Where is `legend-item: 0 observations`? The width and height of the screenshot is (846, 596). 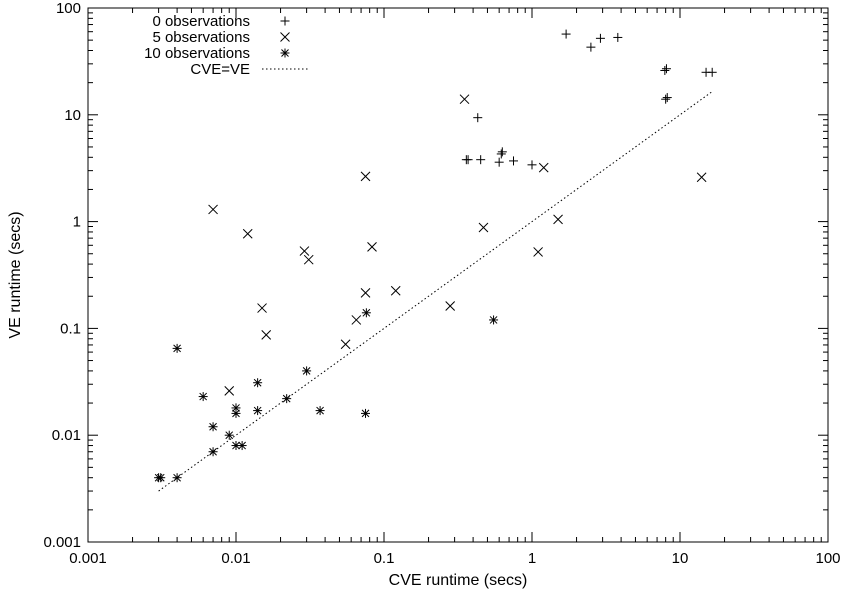
legend-item: 0 observations is located at coordinates (221, 21).